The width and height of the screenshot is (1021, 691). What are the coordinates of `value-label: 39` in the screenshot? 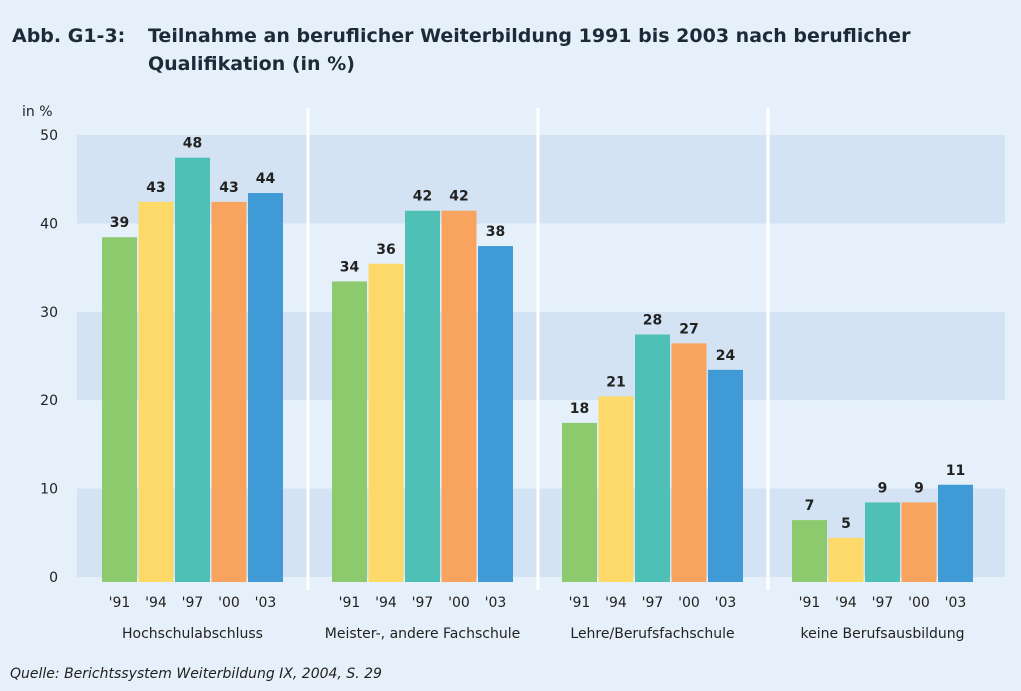 It's located at (119, 223).